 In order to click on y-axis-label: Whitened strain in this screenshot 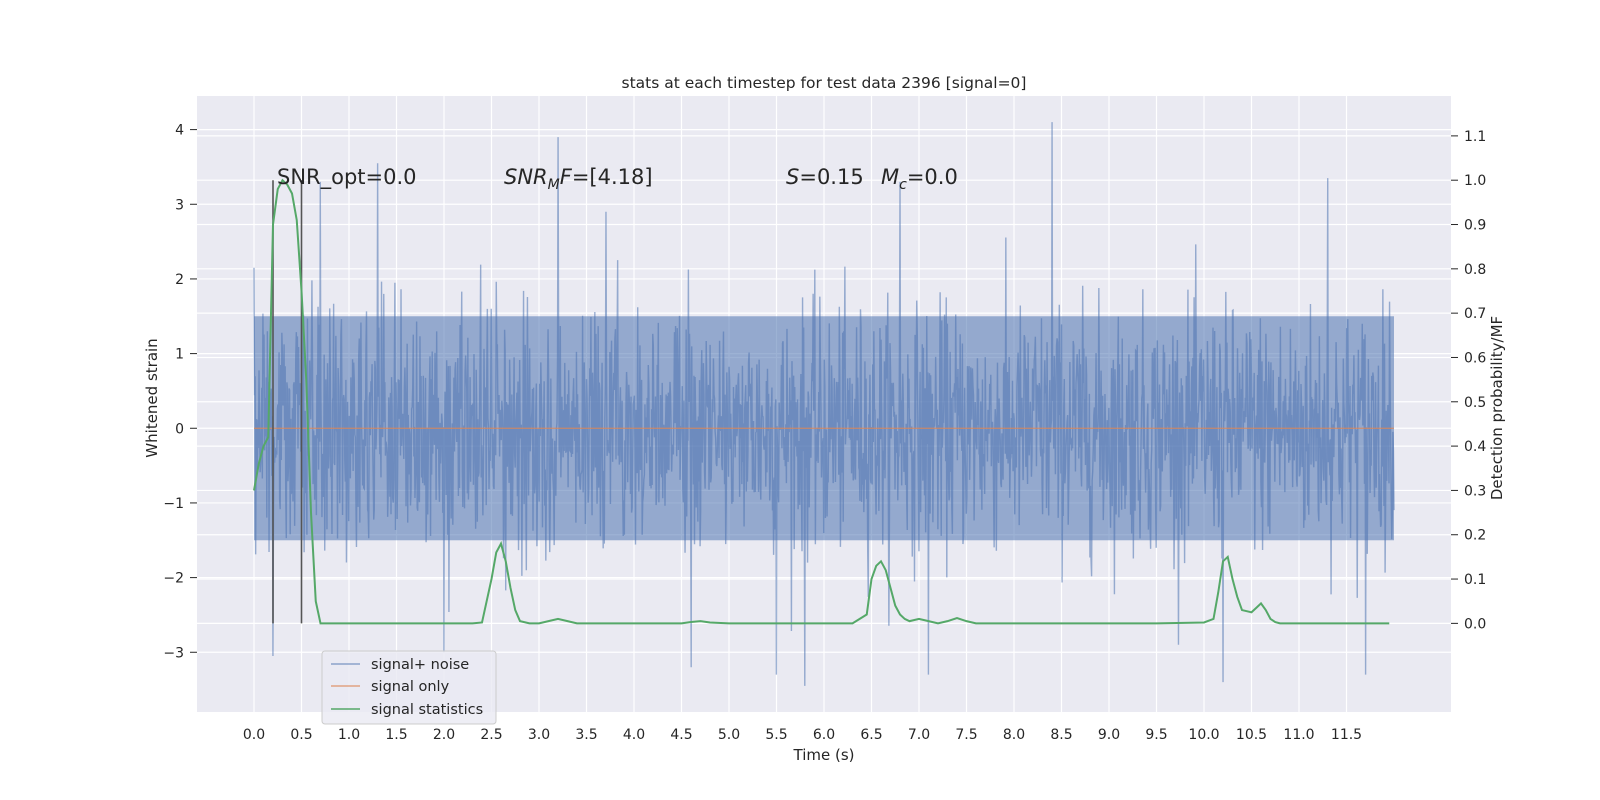, I will do `click(152, 397)`.